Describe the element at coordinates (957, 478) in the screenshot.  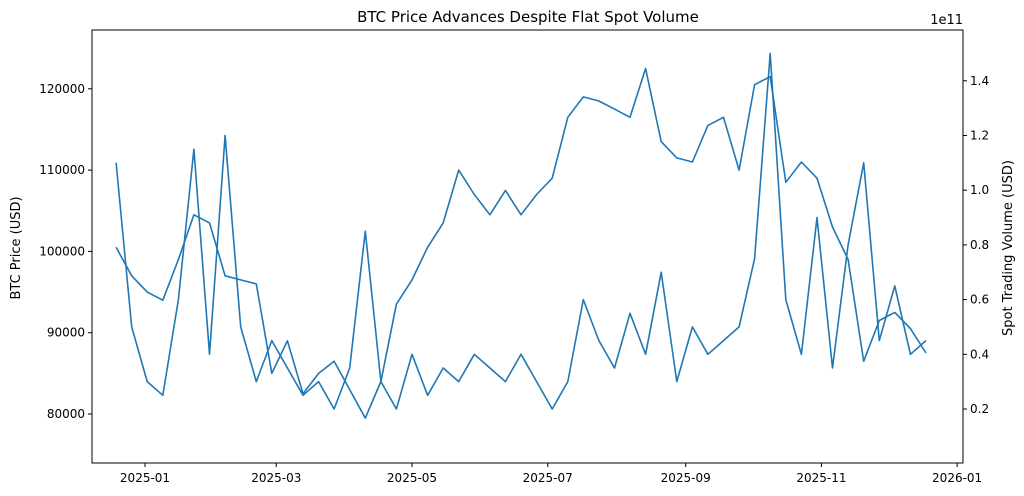
I see `x-tick-label: 2026-01` at that location.